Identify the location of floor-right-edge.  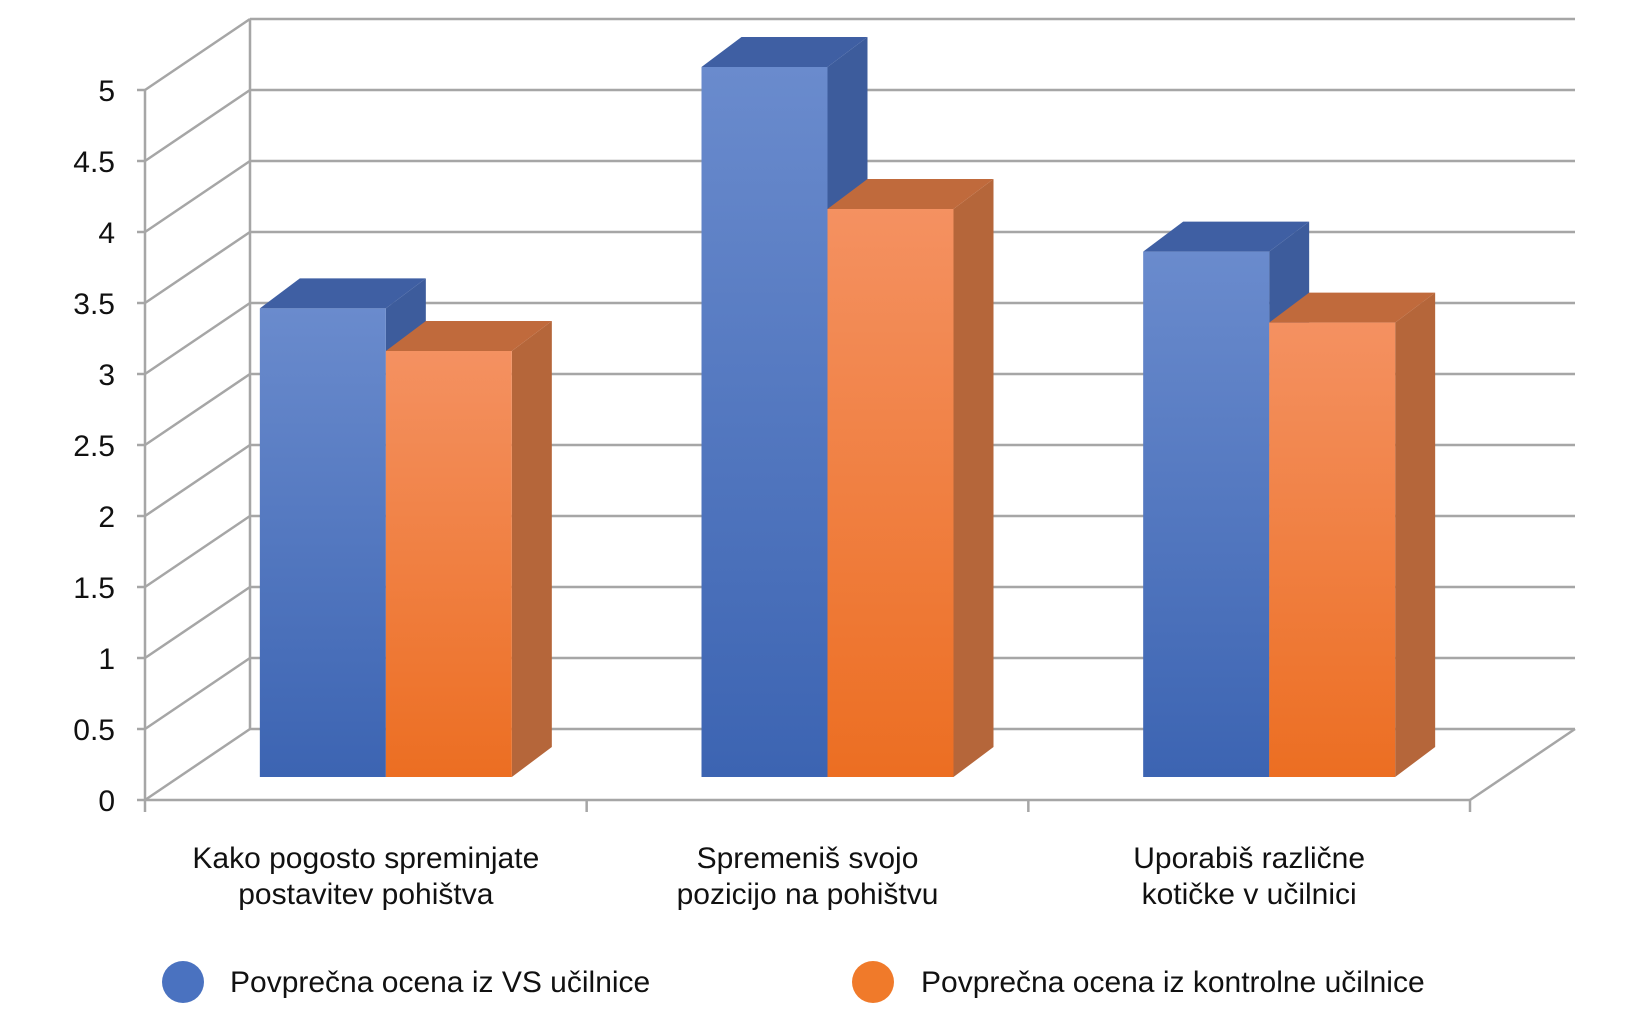
(1522, 764).